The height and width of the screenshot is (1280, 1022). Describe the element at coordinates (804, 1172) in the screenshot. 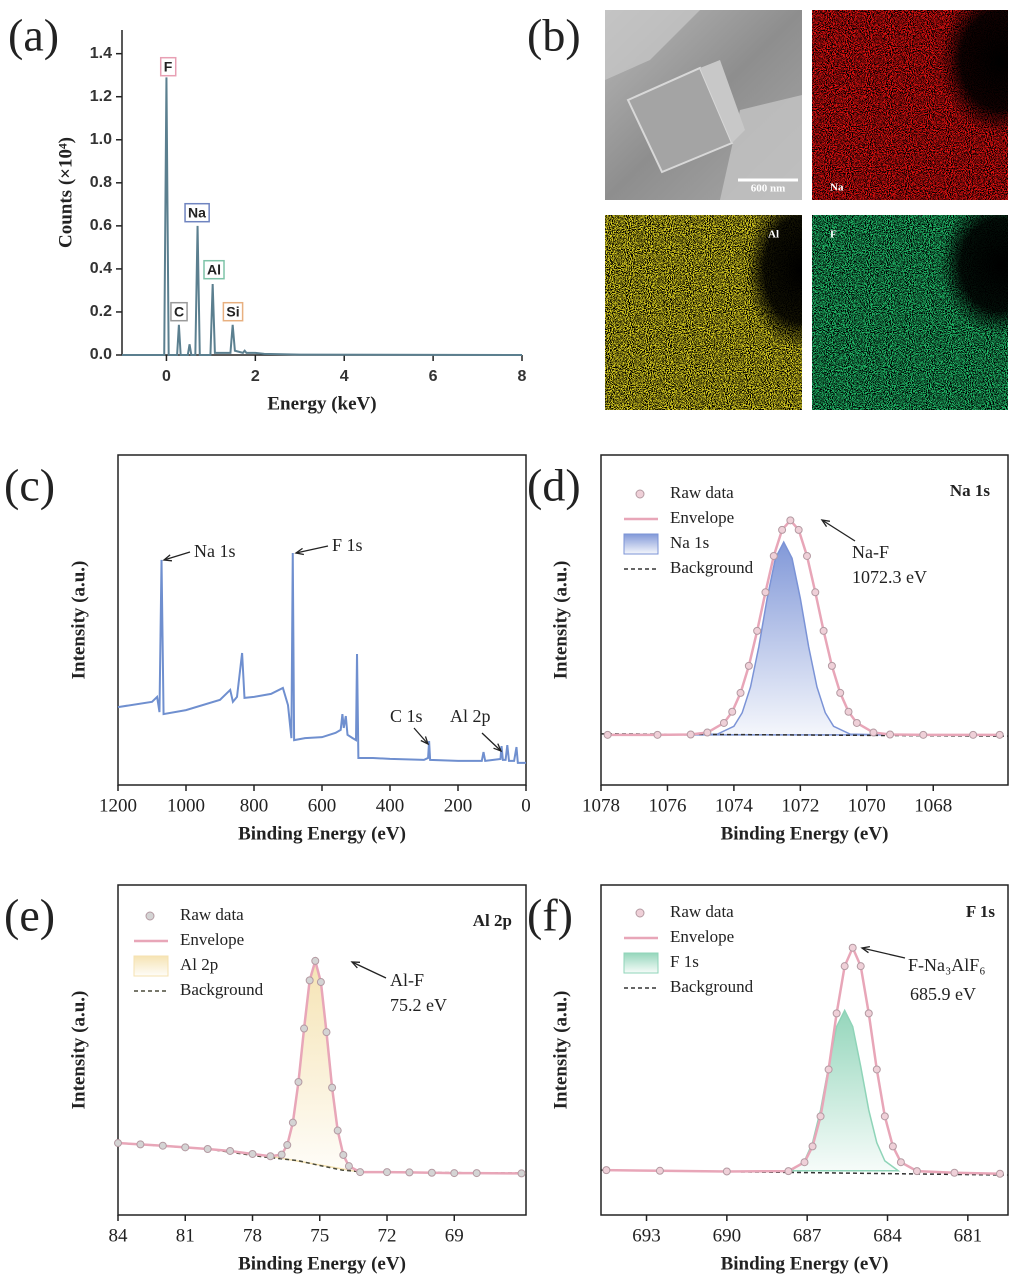

I see `background-line` at that location.